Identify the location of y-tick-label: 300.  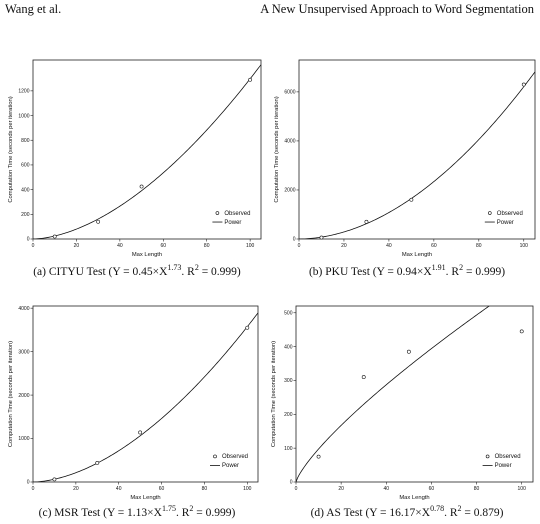
(288, 381).